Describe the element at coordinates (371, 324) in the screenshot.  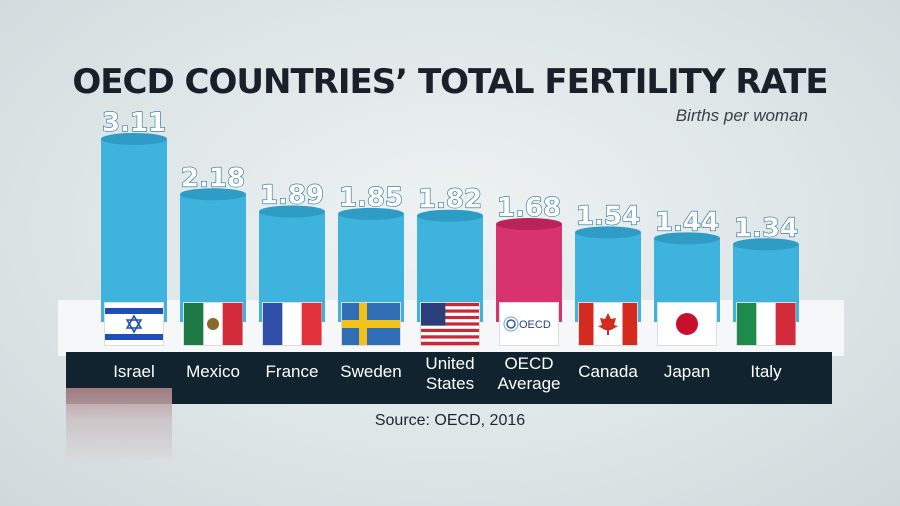
I see `flag-sweden-icon` at that location.